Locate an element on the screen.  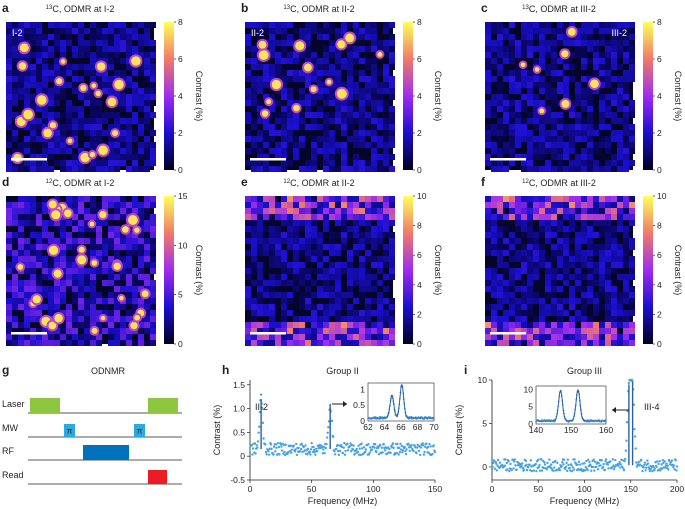
colorbar-tick-label: 8 is located at coordinates (180, 22).